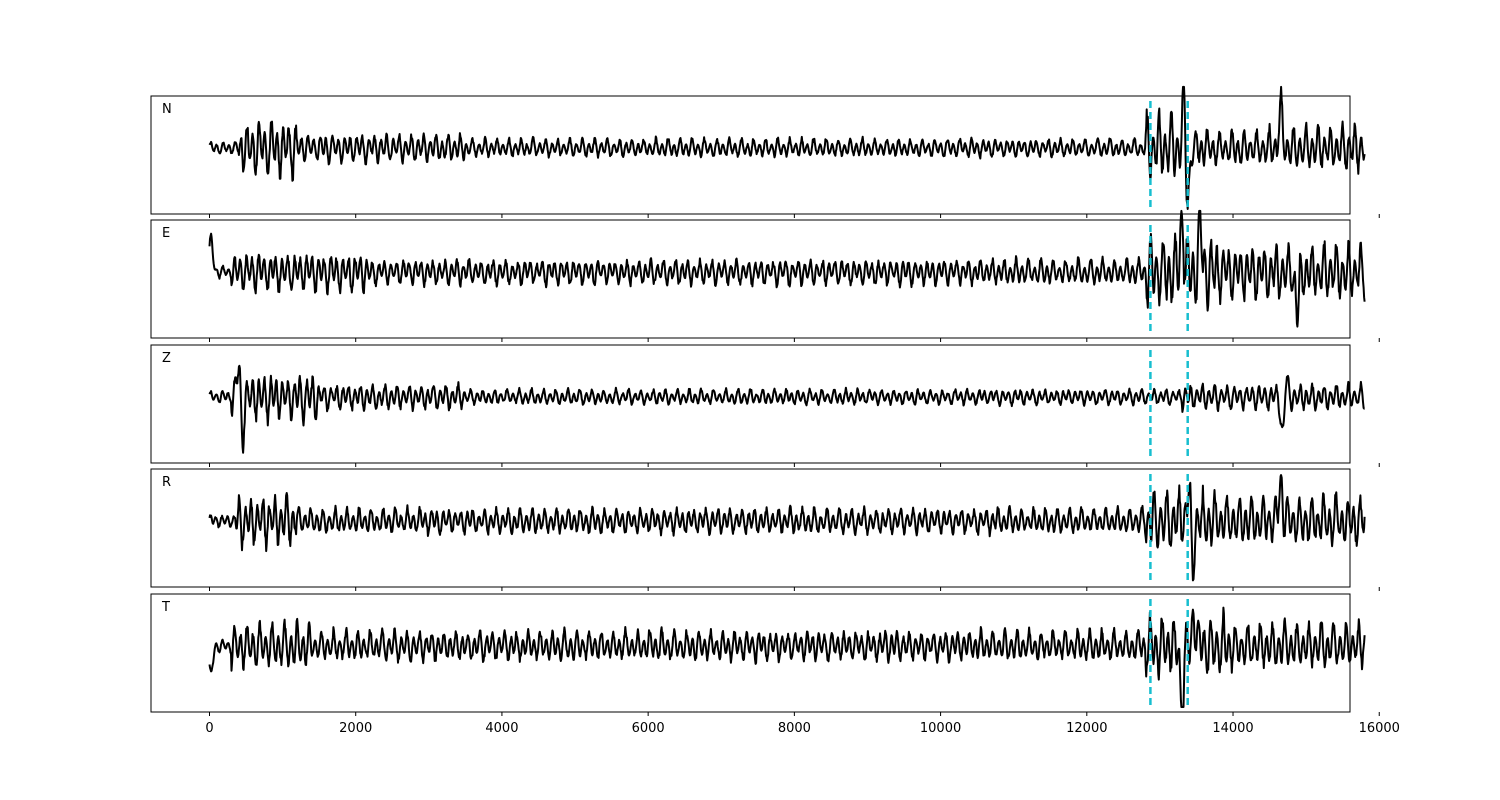 This screenshot has height=800, width=1500. Describe the element at coordinates (355, 728) in the screenshot. I see `x-tick-label: 2000` at that location.